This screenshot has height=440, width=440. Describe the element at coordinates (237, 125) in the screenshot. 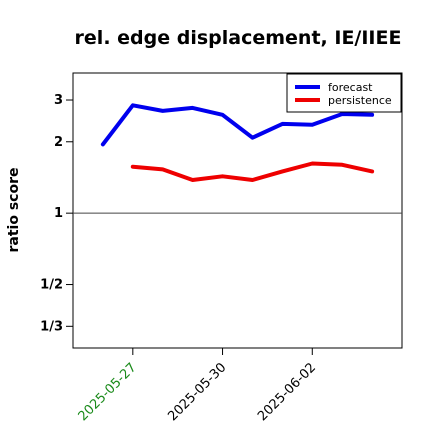

I see `series-line-forecast` at that location.